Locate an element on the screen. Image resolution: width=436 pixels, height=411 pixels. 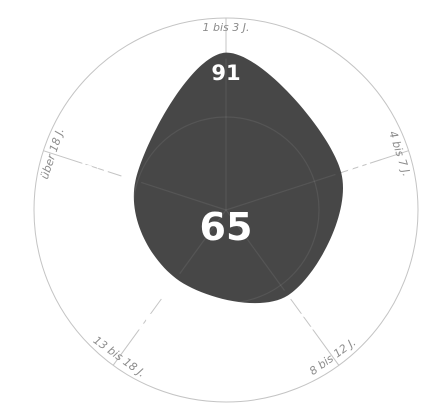
category-label: 13 bis 18 J. is located at coordinates (119, 357).